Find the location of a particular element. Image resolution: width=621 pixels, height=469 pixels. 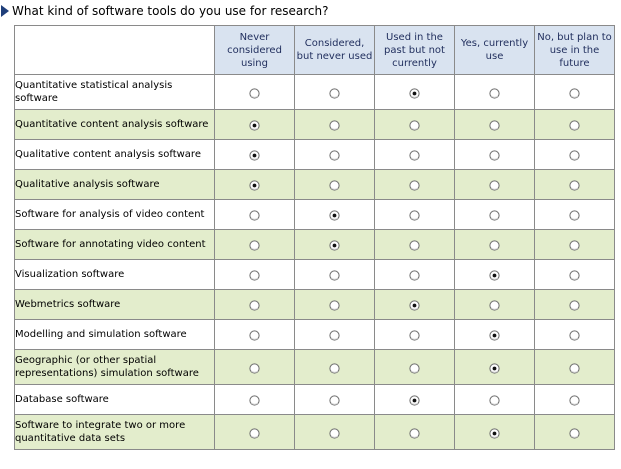

table-row: Qualitative analysis software is located at coordinates (314, 184).